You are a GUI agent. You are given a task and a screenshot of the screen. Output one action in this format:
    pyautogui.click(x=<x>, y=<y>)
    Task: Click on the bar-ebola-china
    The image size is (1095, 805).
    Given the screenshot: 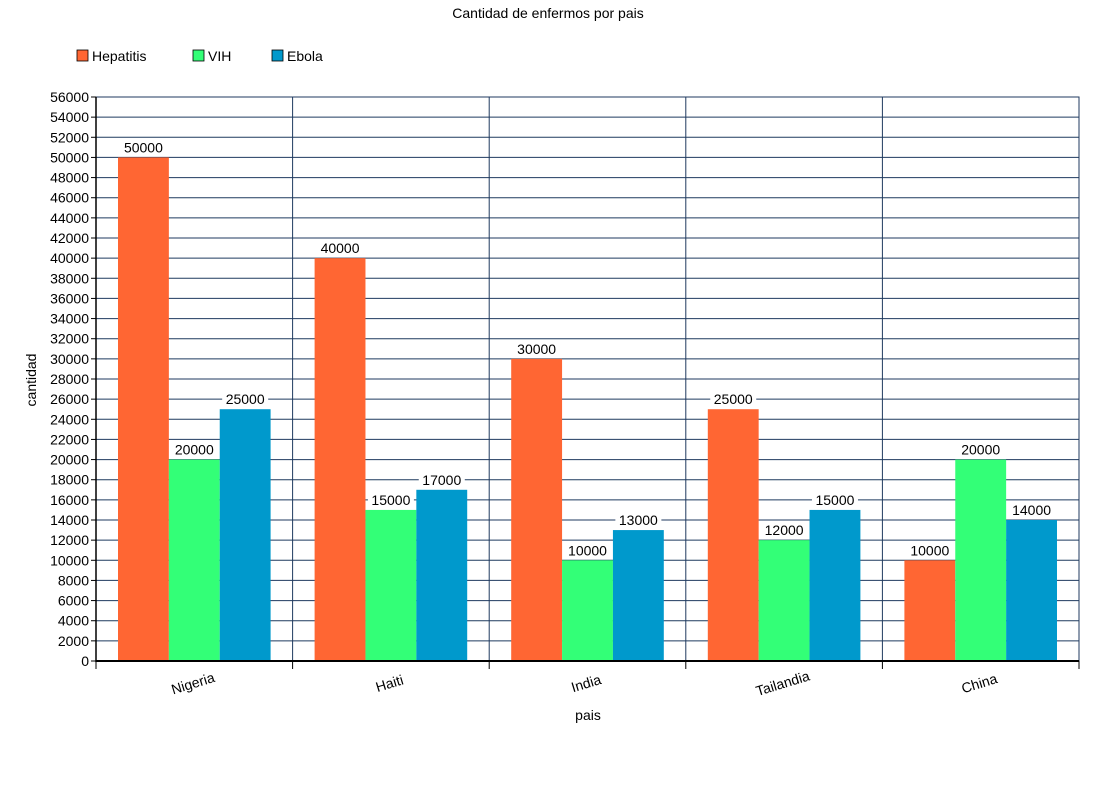 What is the action you would take?
    pyautogui.click(x=1031, y=590)
    